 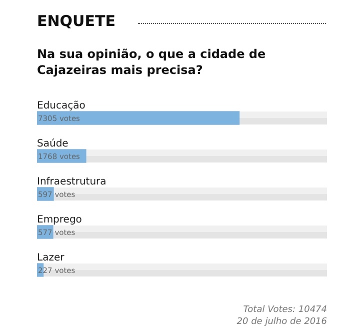 What do you see at coordinates (61, 106) in the screenshot?
I see `y-tick-label: Educação` at bounding box center [61, 106].